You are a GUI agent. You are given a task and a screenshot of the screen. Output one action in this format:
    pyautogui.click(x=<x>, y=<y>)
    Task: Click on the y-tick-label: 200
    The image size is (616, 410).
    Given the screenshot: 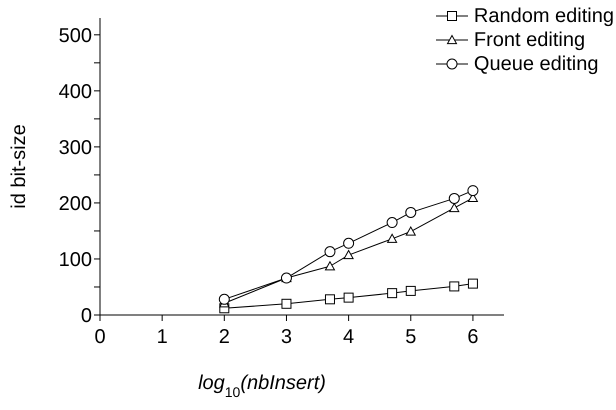 What is the action you would take?
    pyautogui.click(x=75, y=204)
    